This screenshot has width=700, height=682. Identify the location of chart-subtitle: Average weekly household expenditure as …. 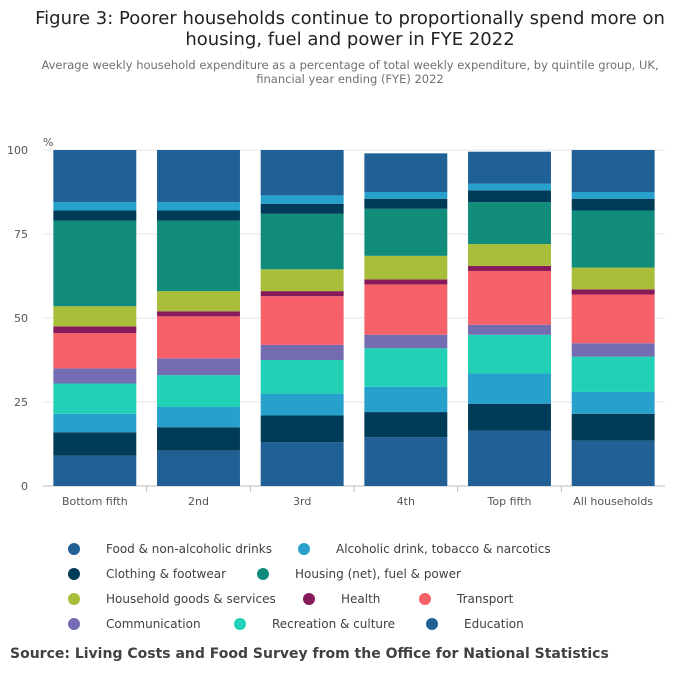
(350, 72).